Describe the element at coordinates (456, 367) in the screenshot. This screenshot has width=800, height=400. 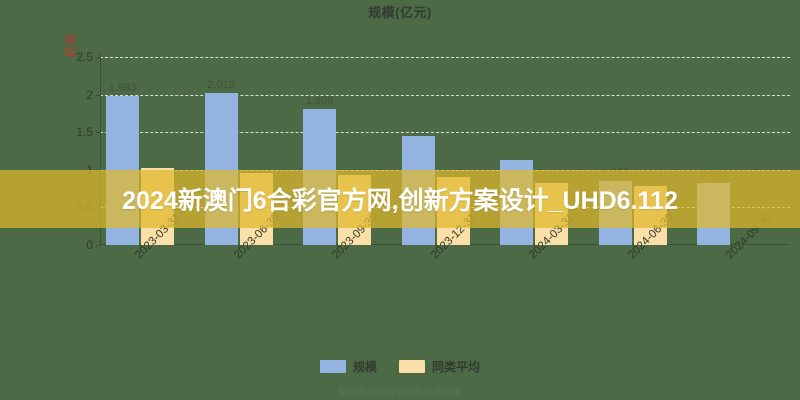
I see `legend-label: 同类平均` at that location.